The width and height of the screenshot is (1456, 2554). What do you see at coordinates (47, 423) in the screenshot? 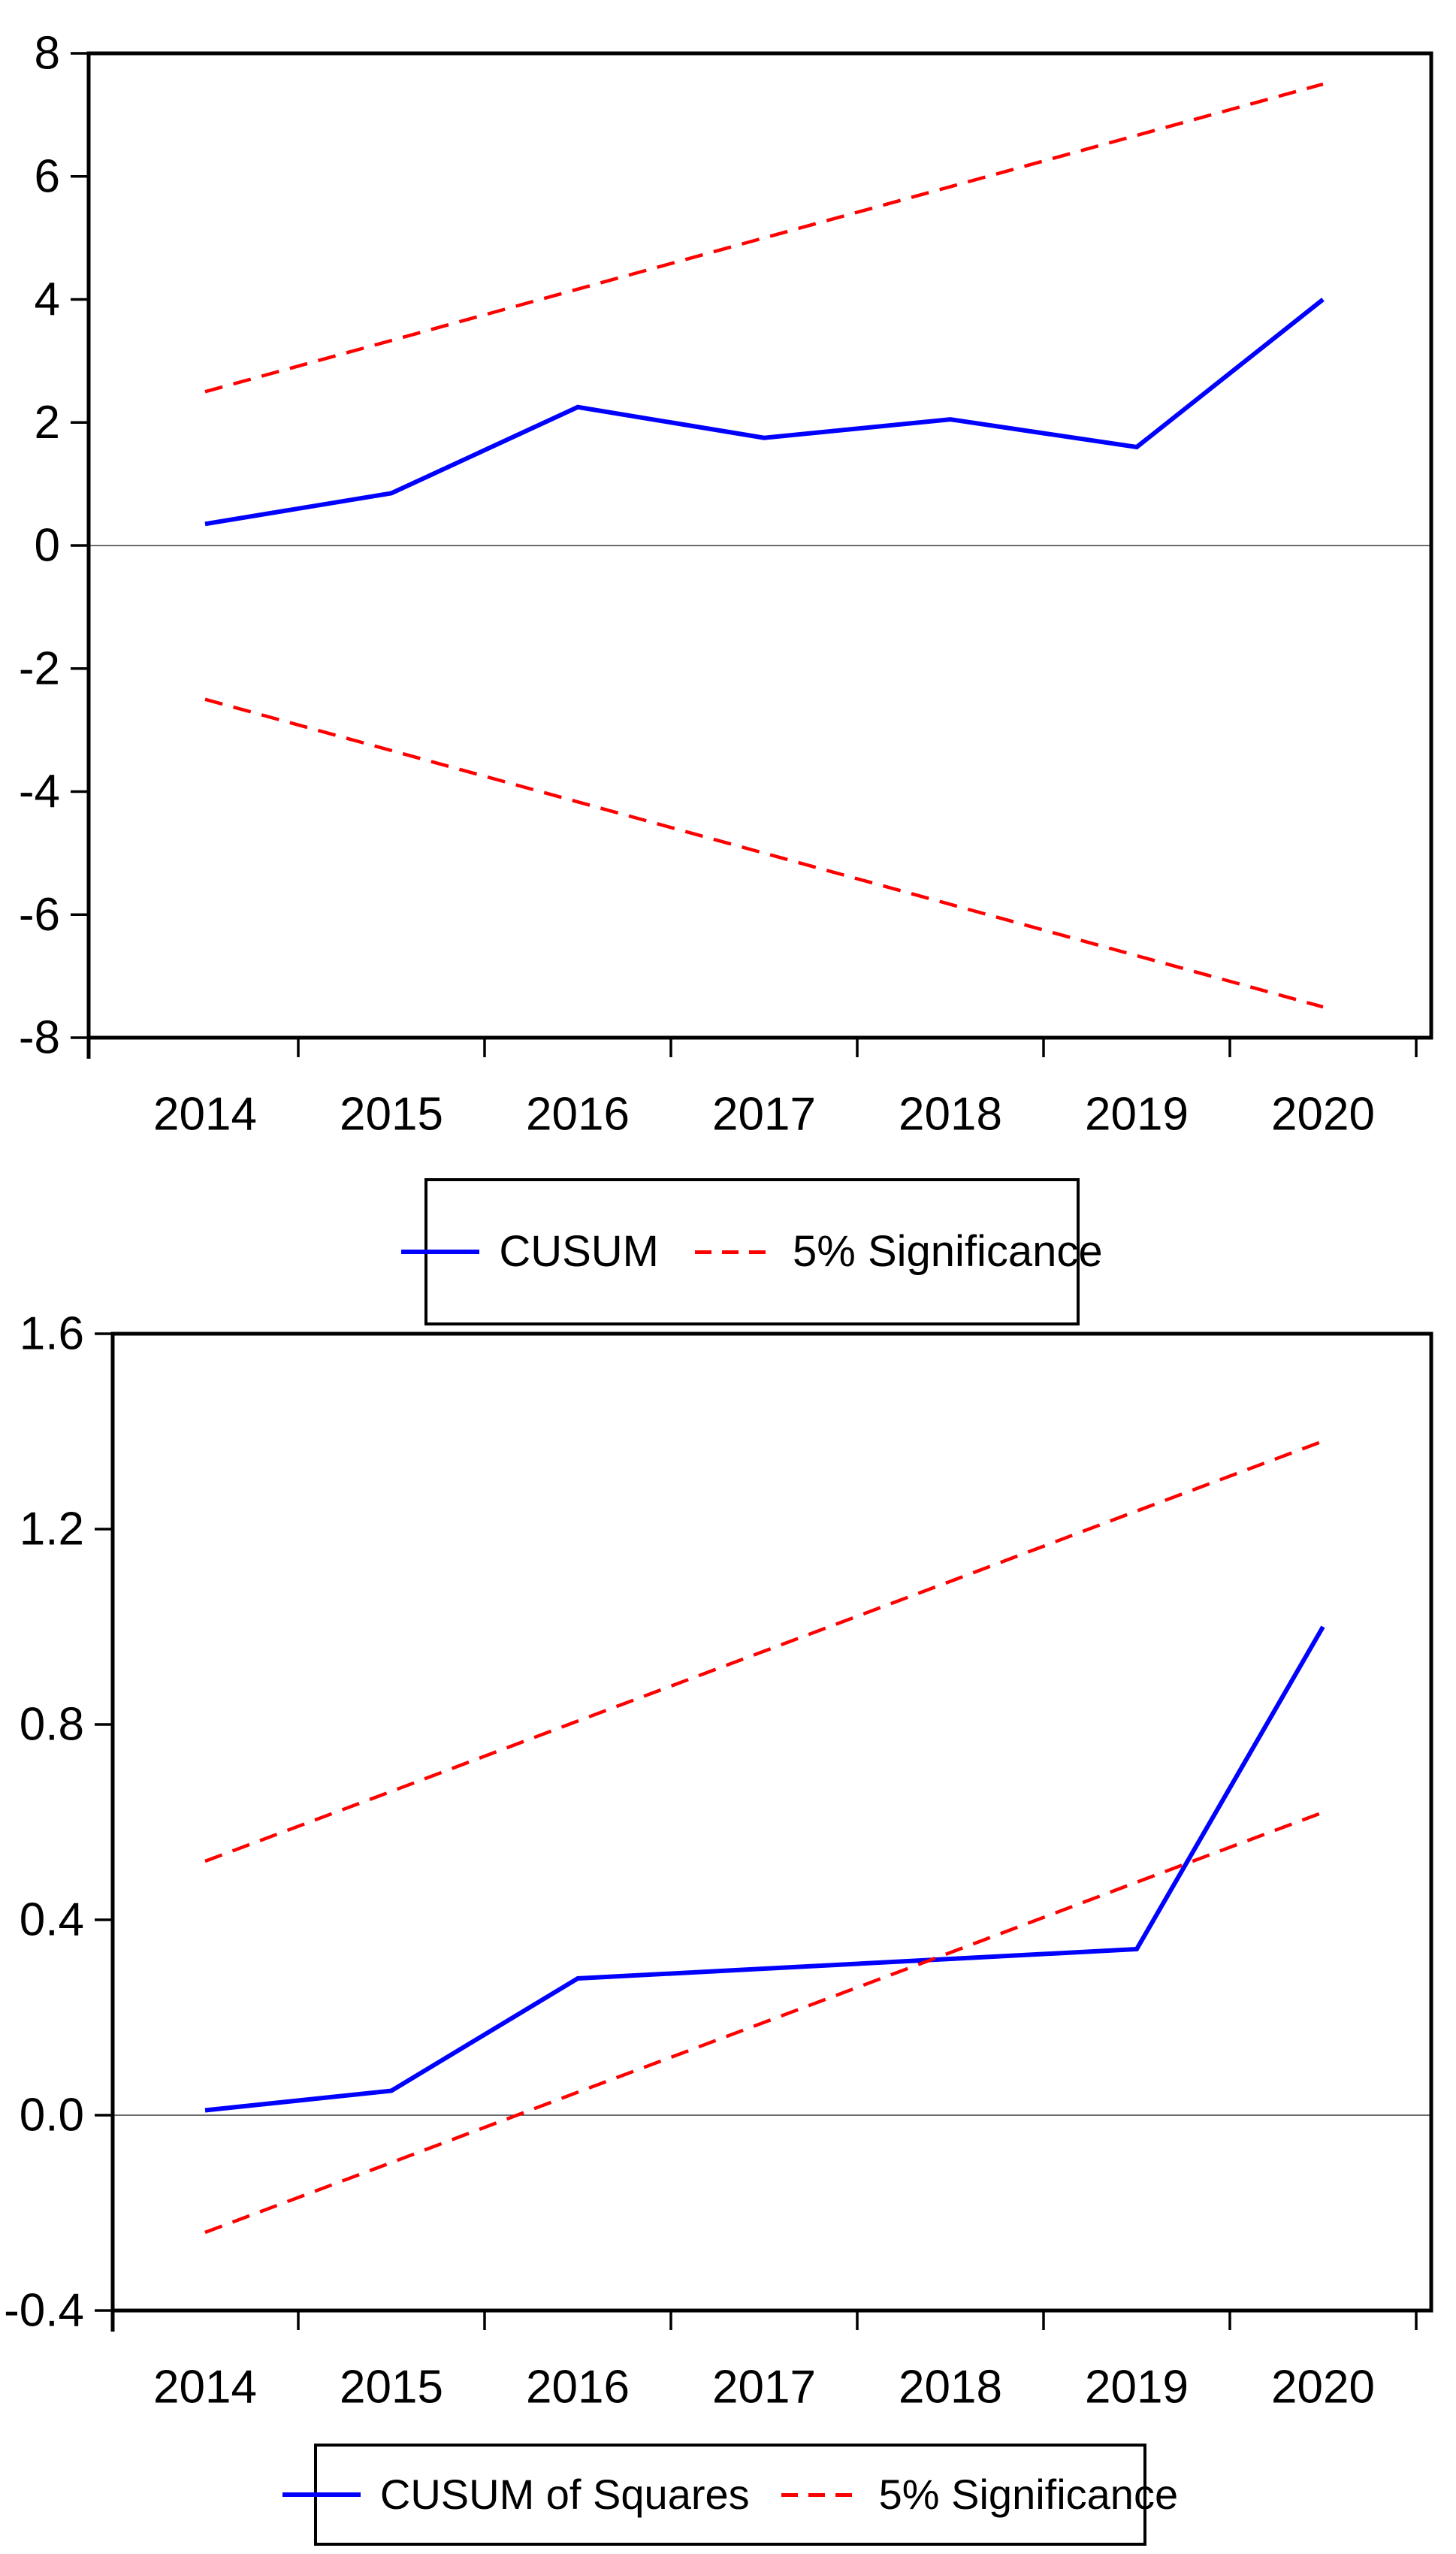
I see `y-axis-label: 2` at bounding box center [47, 423].